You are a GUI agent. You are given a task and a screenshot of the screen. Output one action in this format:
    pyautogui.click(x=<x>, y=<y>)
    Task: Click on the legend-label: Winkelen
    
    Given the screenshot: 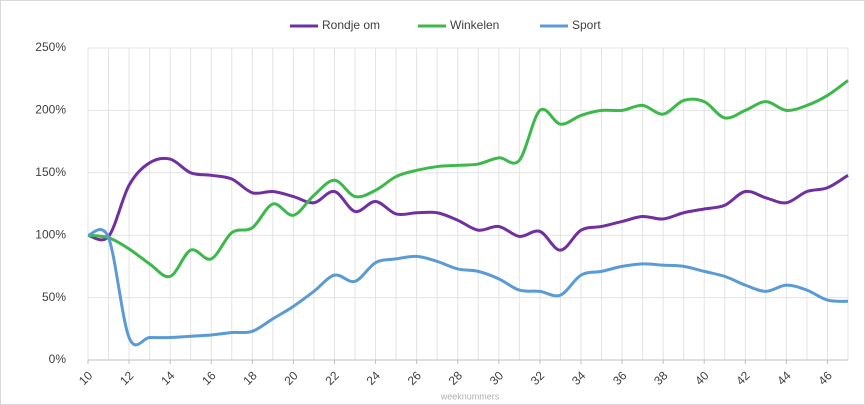 What is the action you would take?
    pyautogui.click(x=474, y=25)
    